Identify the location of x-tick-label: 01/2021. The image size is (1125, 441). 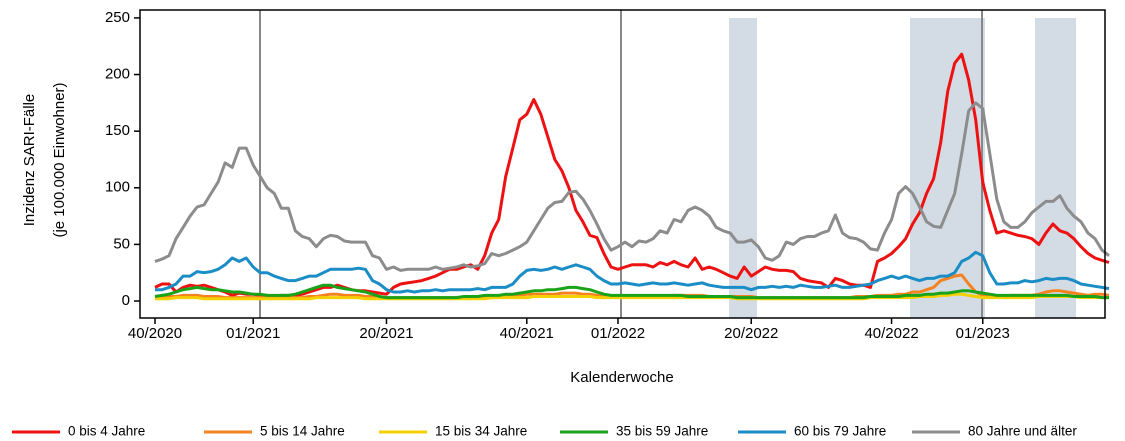
(253, 333).